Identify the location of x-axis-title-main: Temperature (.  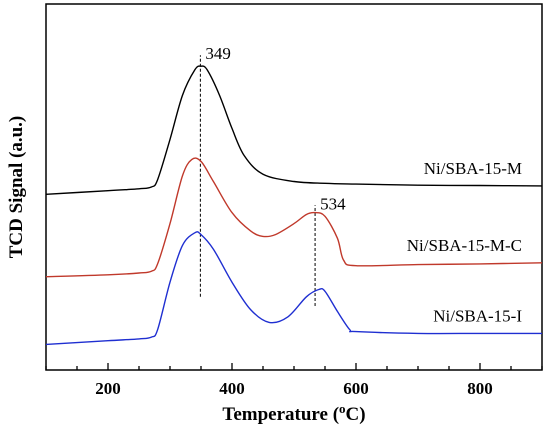
(280, 414).